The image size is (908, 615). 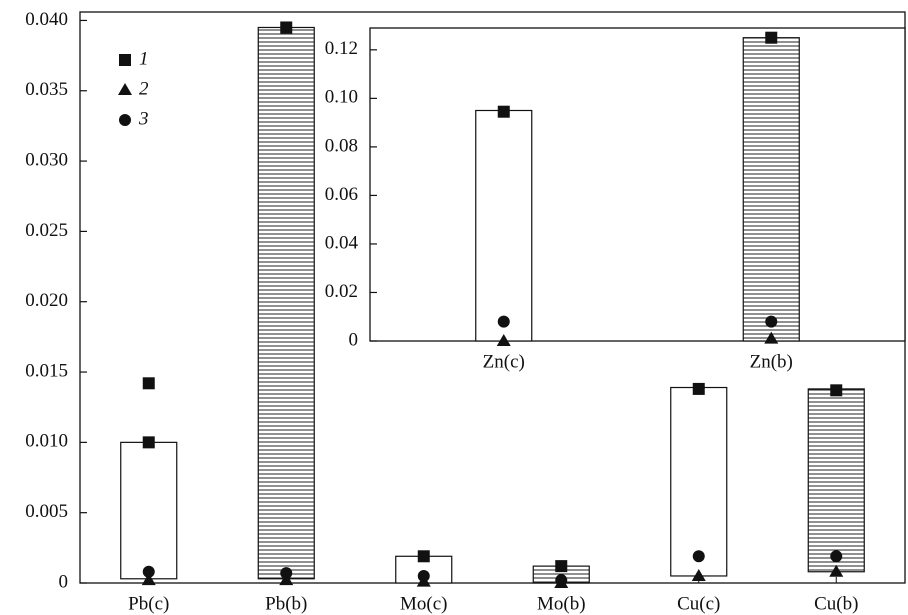 I want to click on y-tick-label: 0.015, so click(x=46, y=370).